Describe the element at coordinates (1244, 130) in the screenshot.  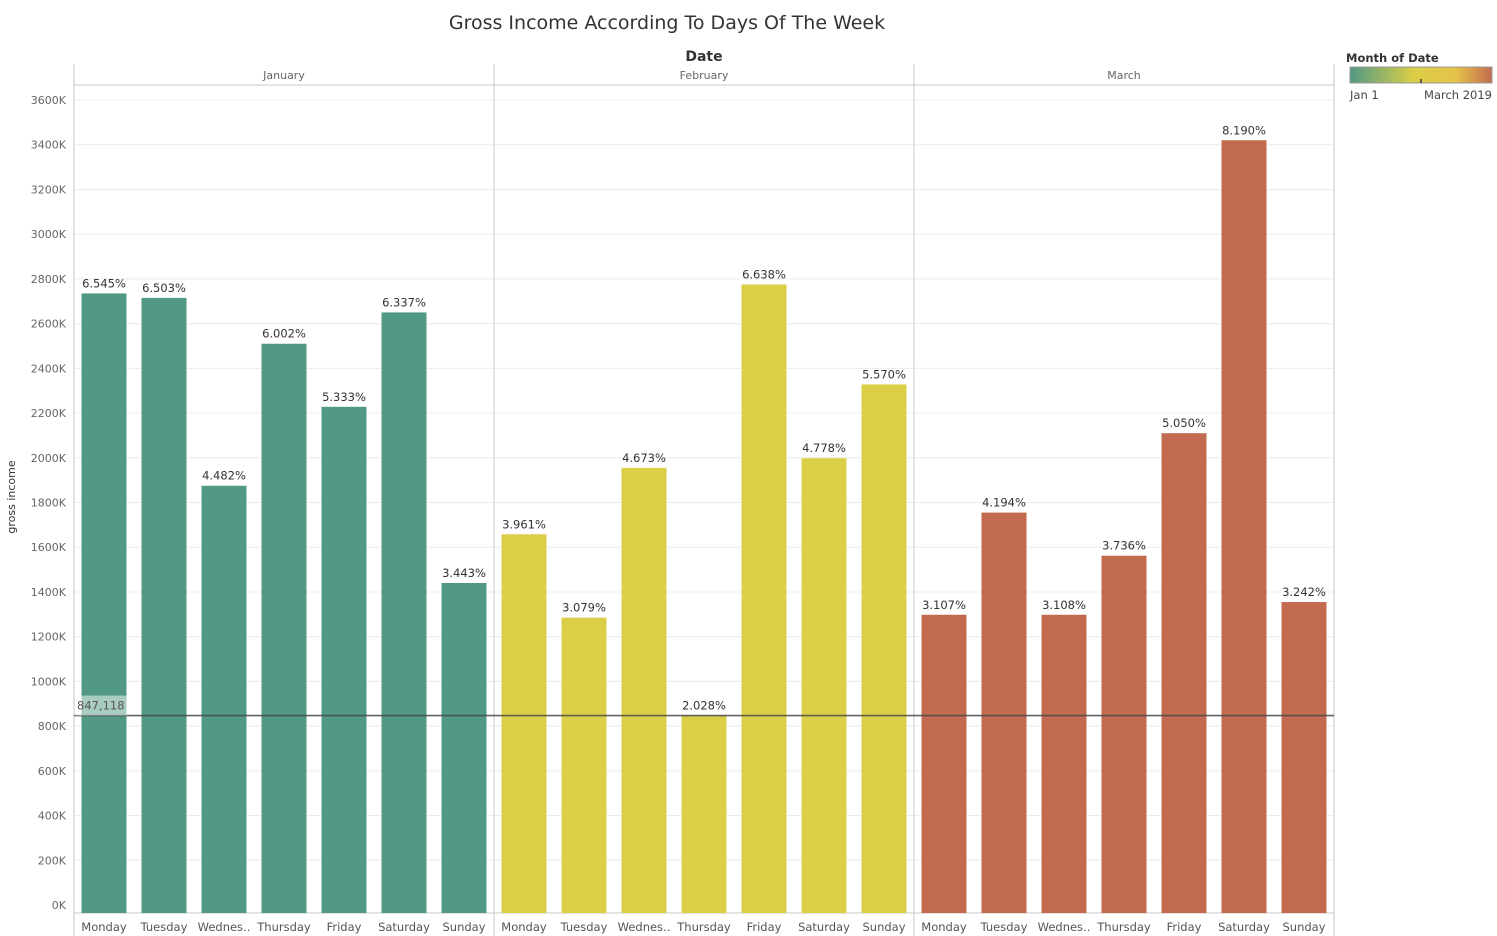
I see `bar-data-label: 8.190%` at that location.